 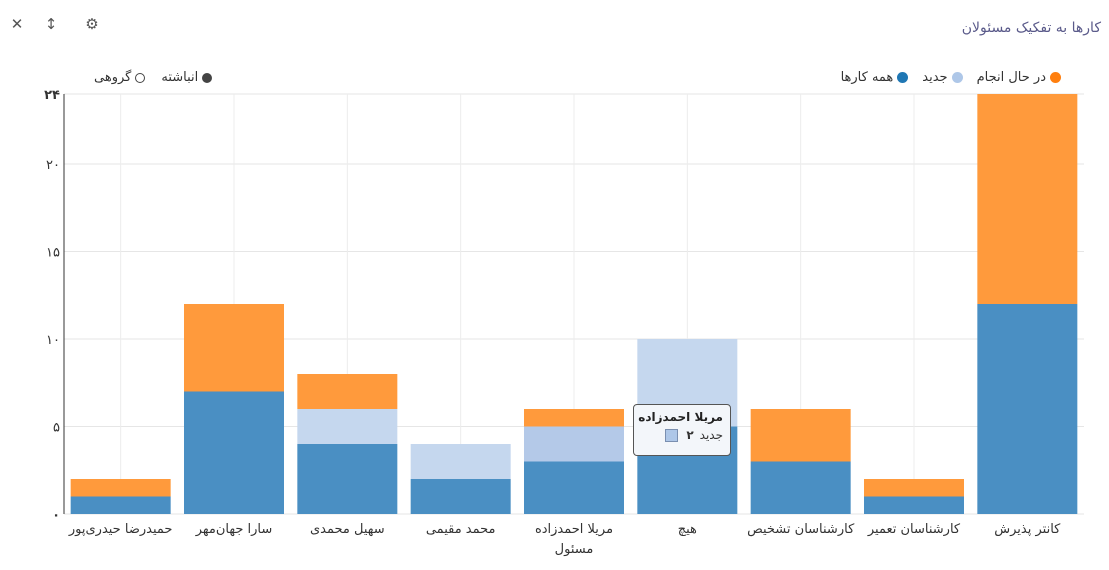 What do you see at coordinates (207, 77) in the screenshot?
I see `stacked-radio-icon` at bounding box center [207, 77].